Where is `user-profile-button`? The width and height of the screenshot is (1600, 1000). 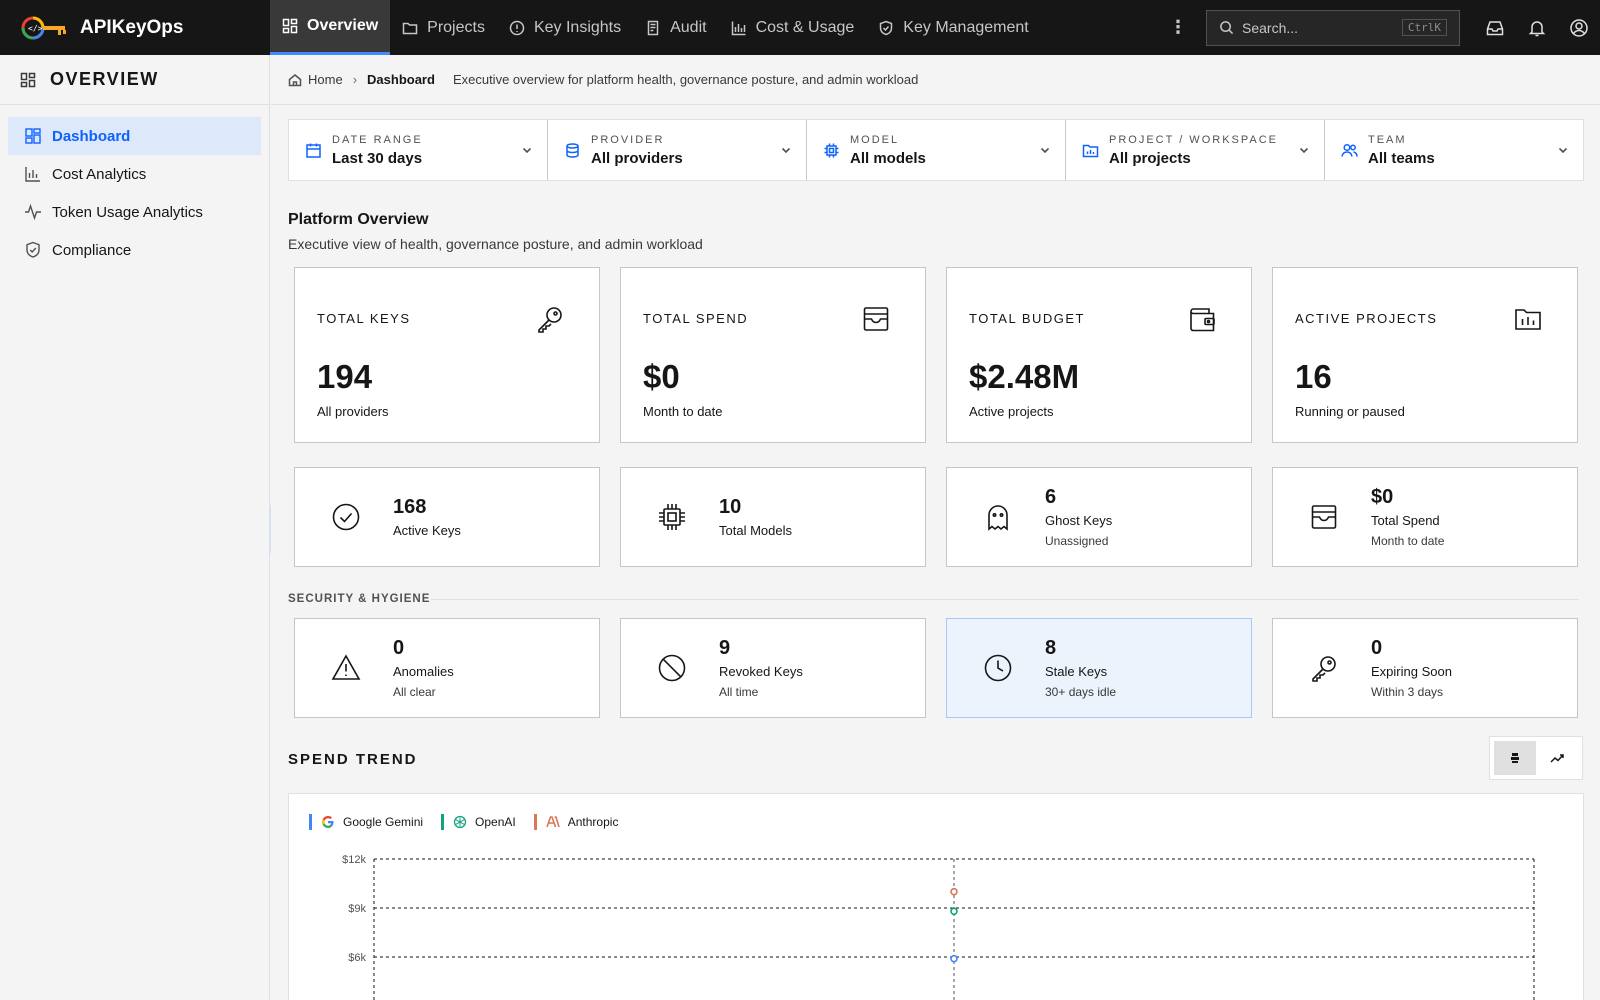 user-profile-button is located at coordinates (1579, 27).